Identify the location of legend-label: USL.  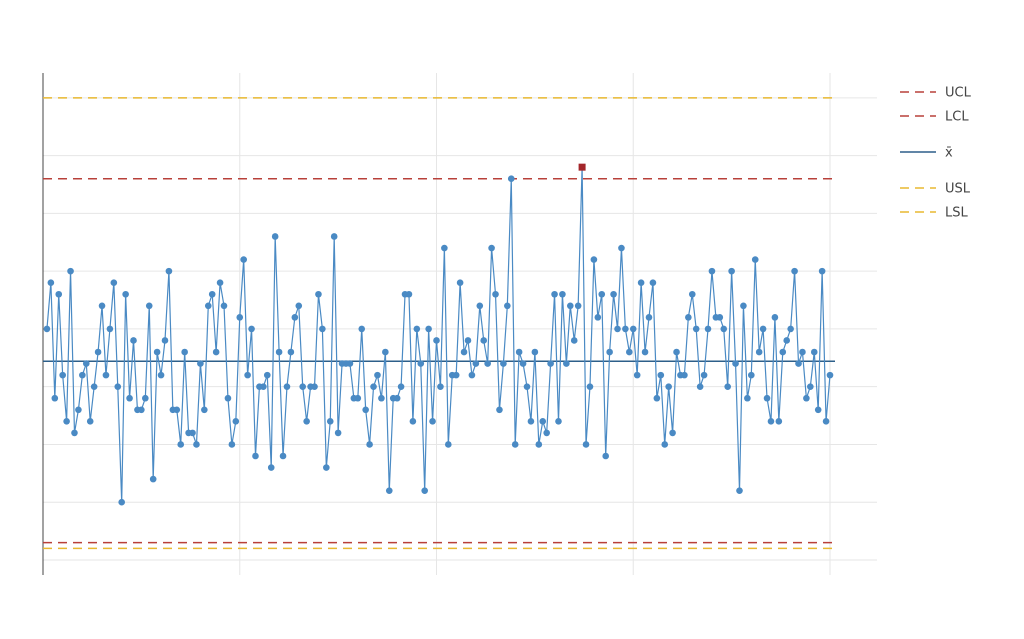
(958, 189).